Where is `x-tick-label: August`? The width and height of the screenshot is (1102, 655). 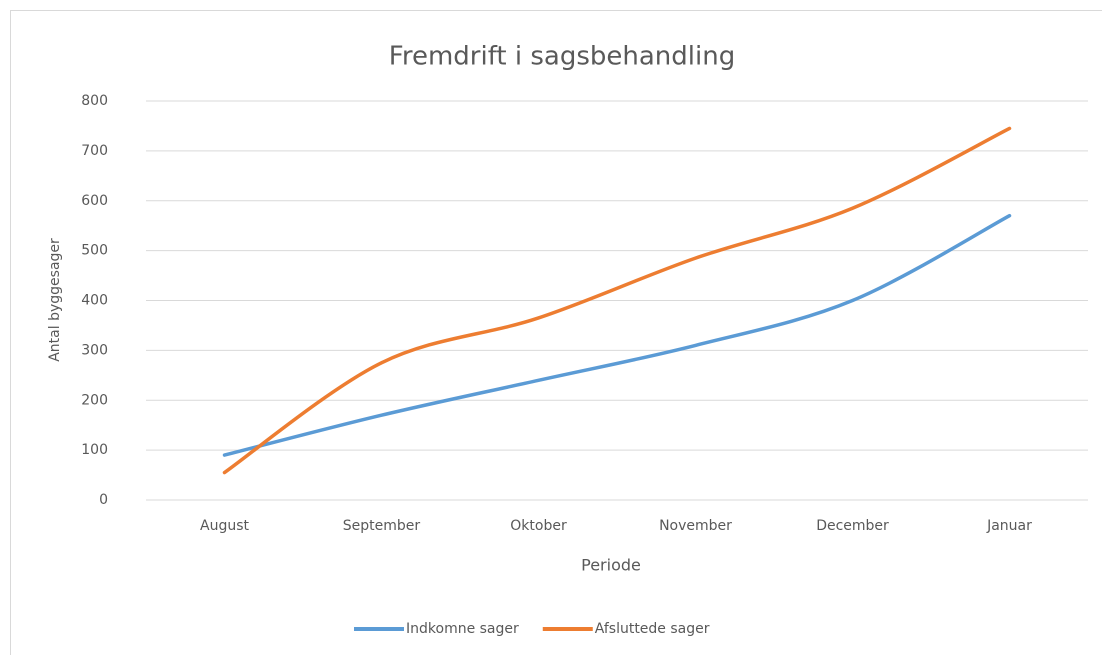
x-tick-label: August is located at coordinates (225, 526).